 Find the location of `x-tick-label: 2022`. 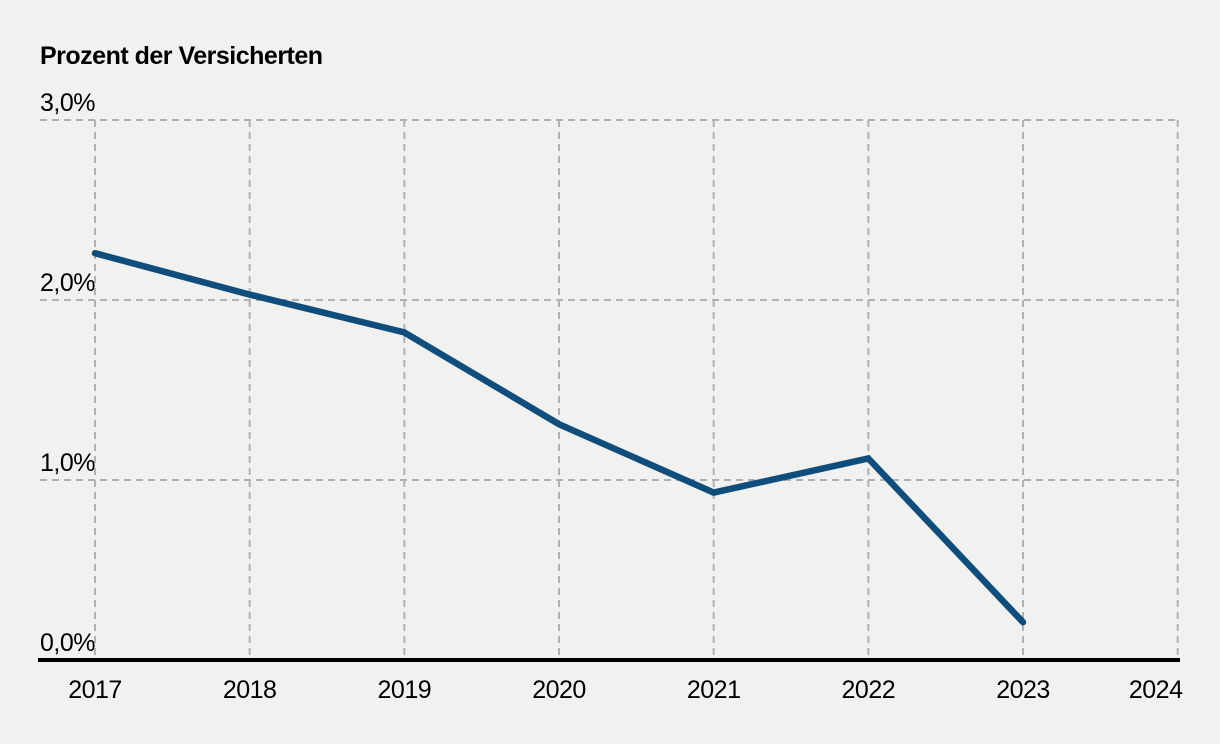

x-tick-label: 2022 is located at coordinates (869, 690).